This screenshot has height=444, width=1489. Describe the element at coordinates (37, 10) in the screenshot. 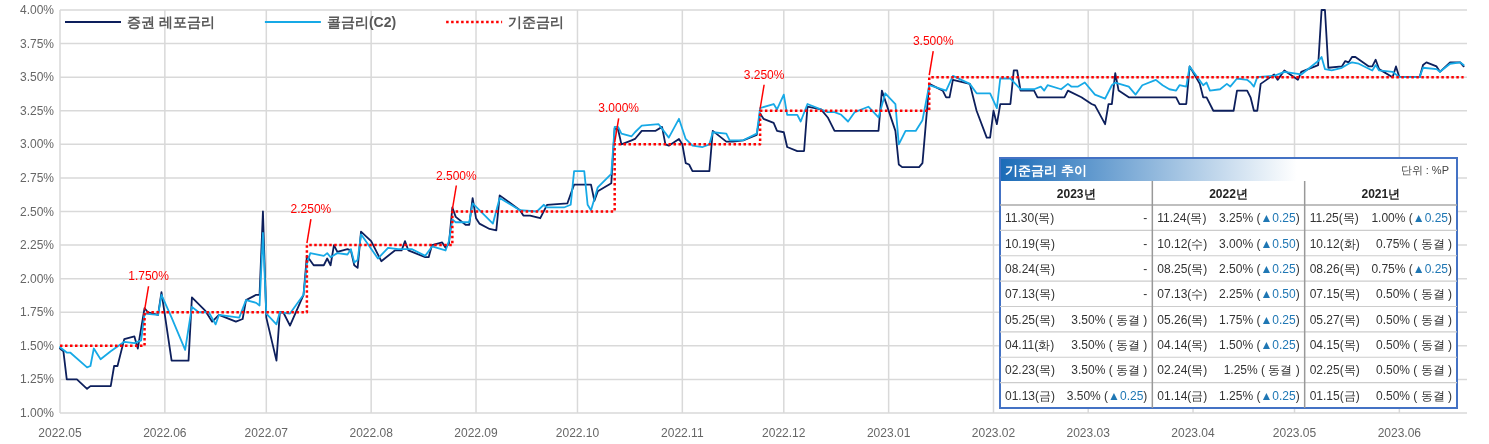

I see `y-tick-label: 4.00%` at that location.